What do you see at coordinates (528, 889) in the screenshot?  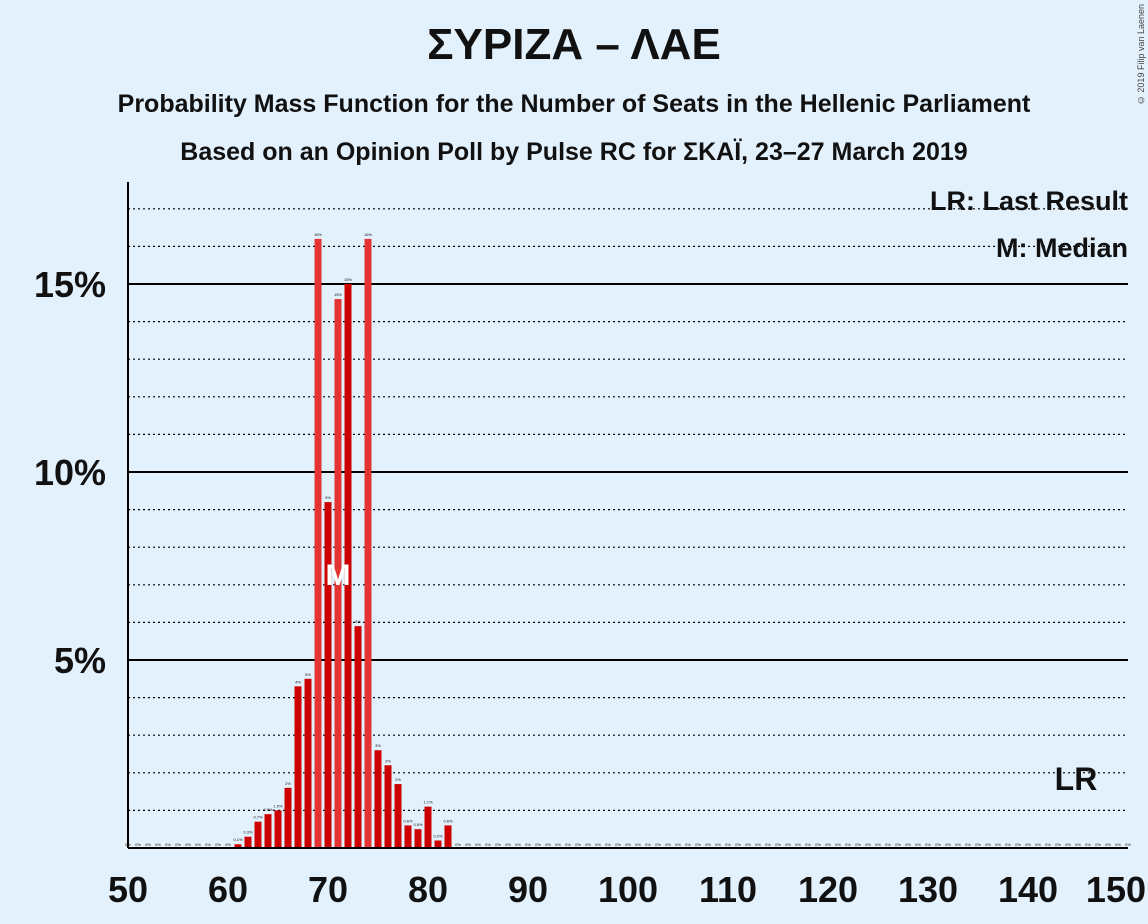 I see `x-tick-label: 90` at bounding box center [528, 889].